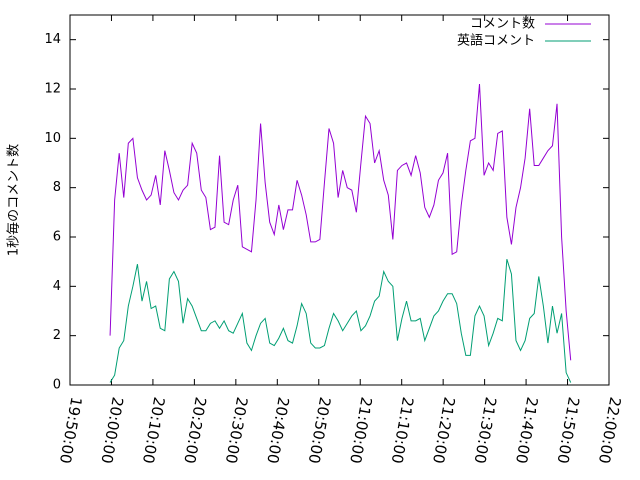 The height and width of the screenshot is (480, 640). I want to click on y-axis-label: 1秒毎のコメント数, so click(14, 200).